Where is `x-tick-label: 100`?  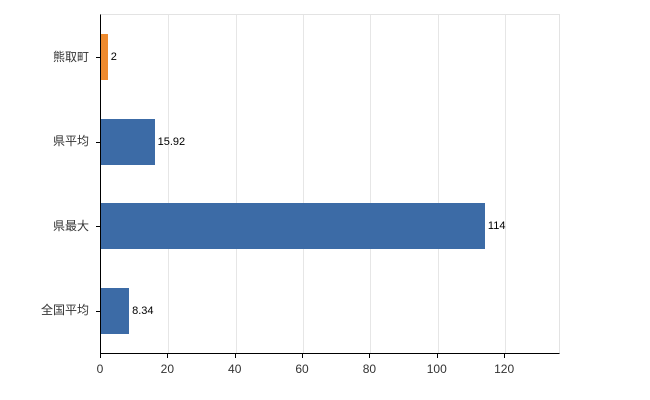 x-tick-label: 100 is located at coordinates (436, 369).